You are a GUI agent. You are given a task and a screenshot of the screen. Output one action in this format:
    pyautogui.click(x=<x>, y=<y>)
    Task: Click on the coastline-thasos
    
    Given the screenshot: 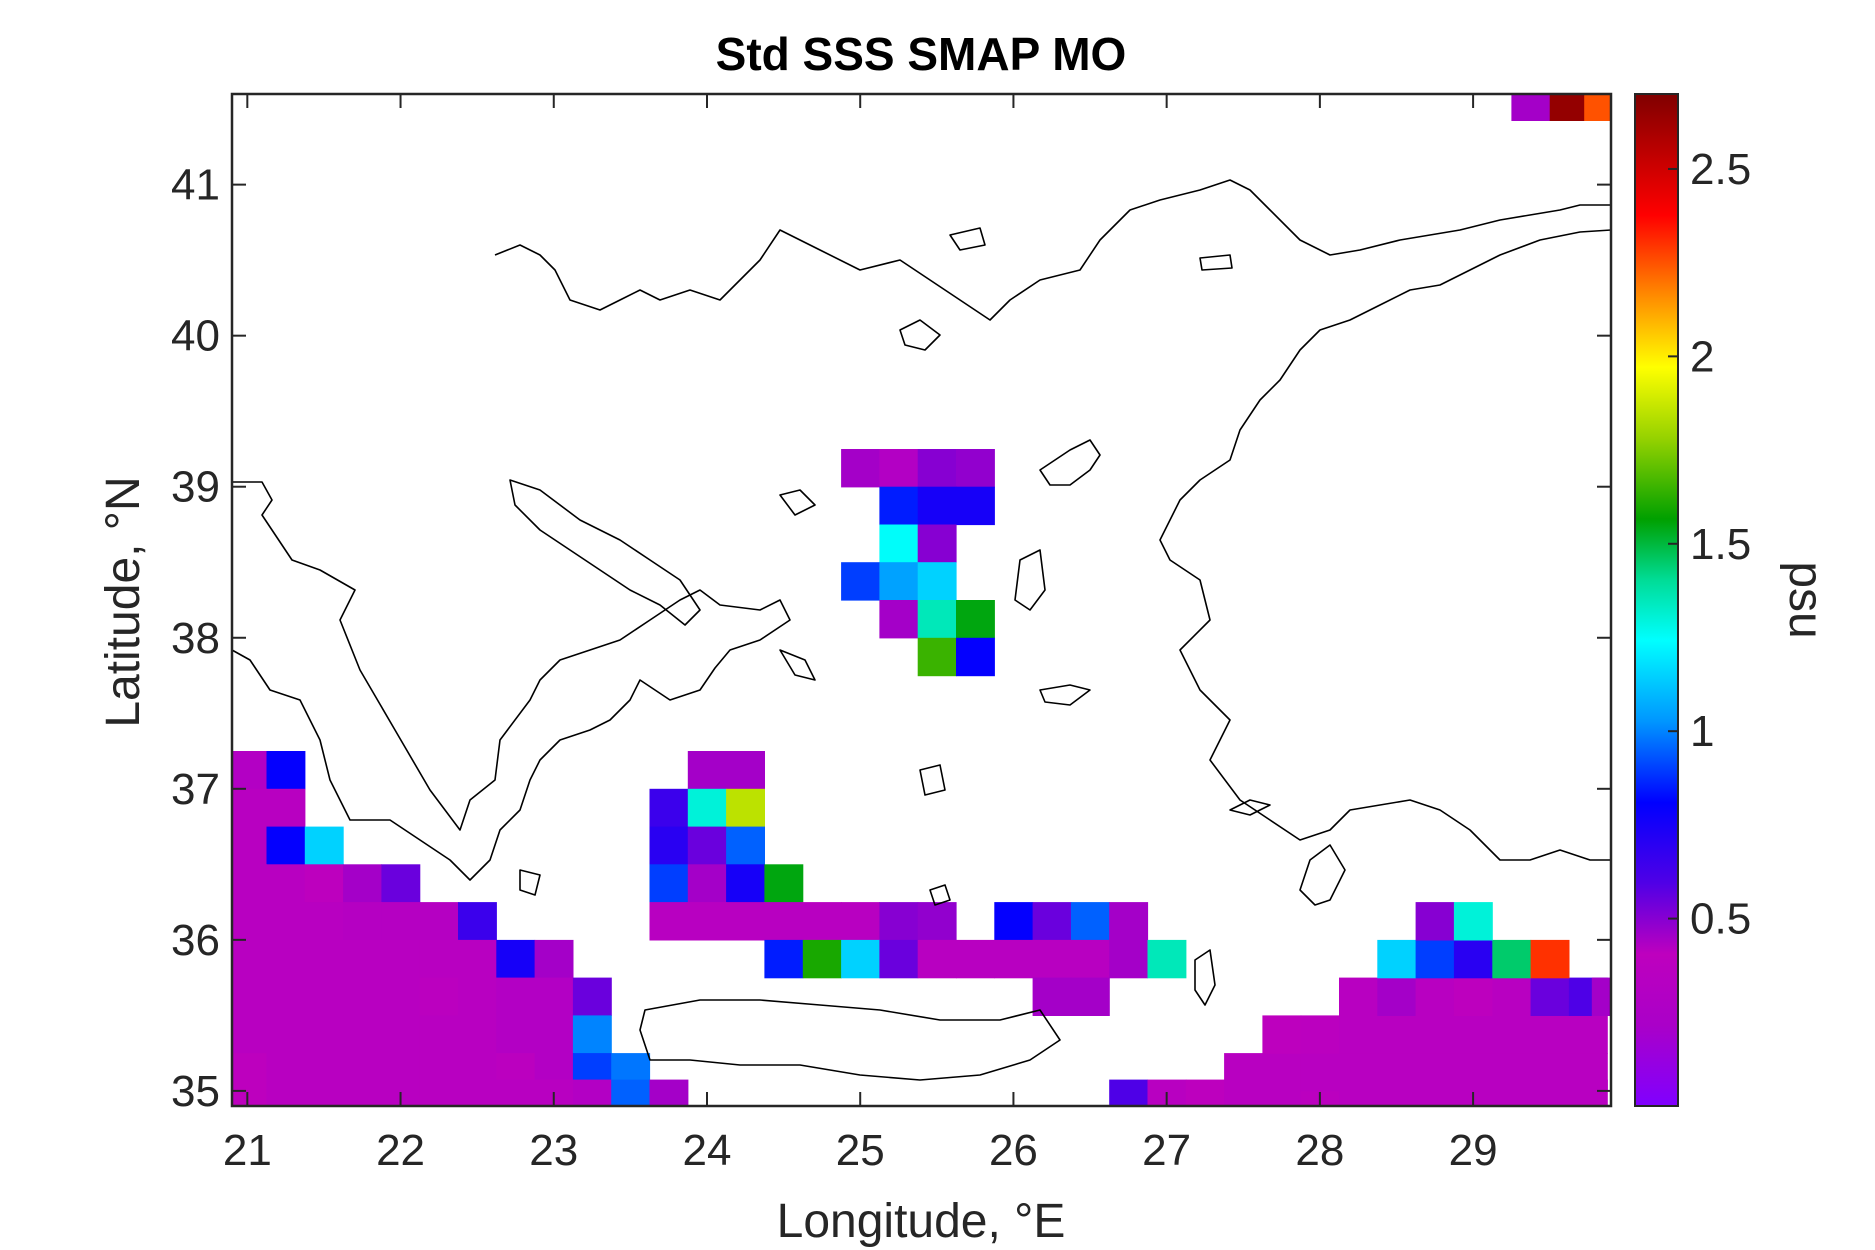 What is the action you would take?
    pyautogui.click(x=967, y=239)
    